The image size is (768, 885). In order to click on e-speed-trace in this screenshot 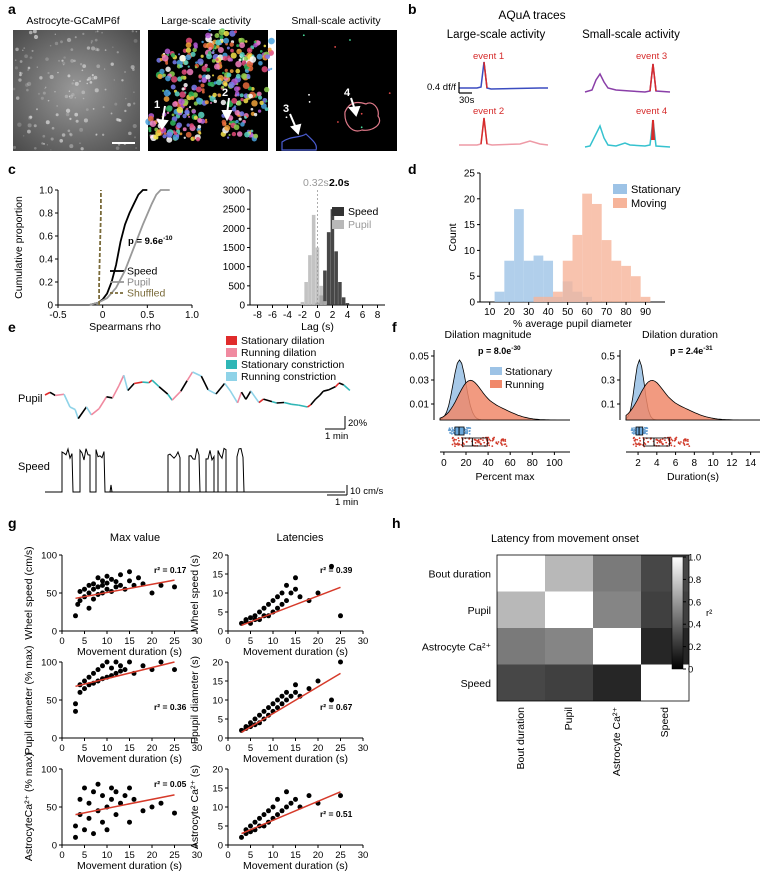, I will do `click(195, 470)`.